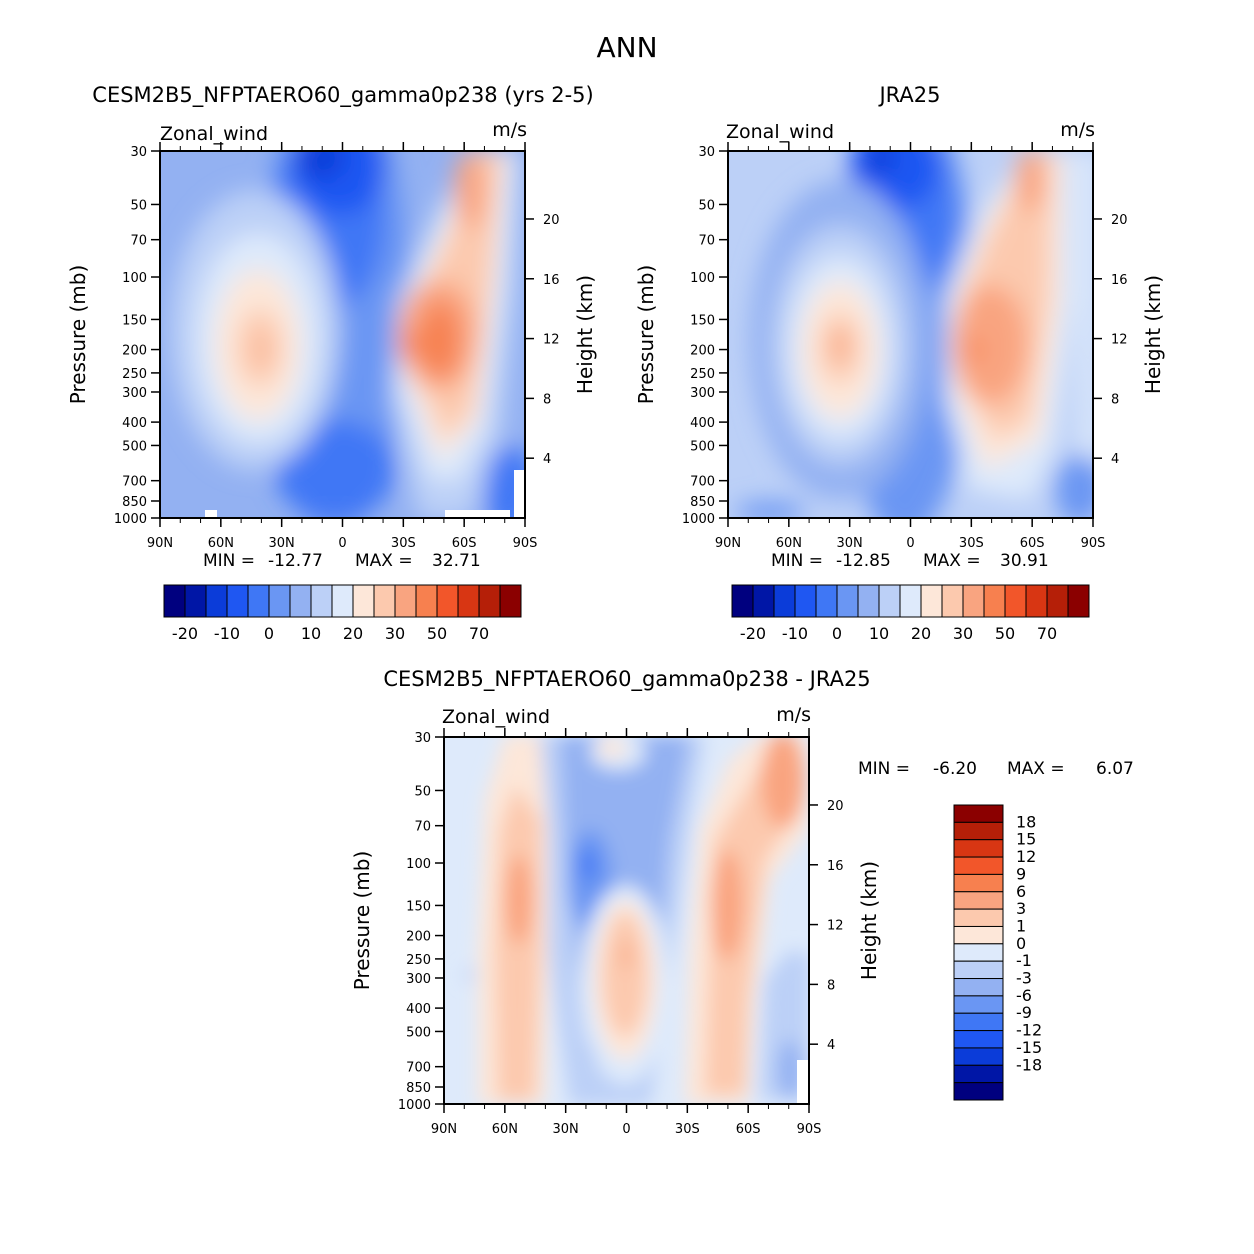  Describe the element at coordinates (625, 975) in the screenshot. I see `equatorial-positive` at that location.